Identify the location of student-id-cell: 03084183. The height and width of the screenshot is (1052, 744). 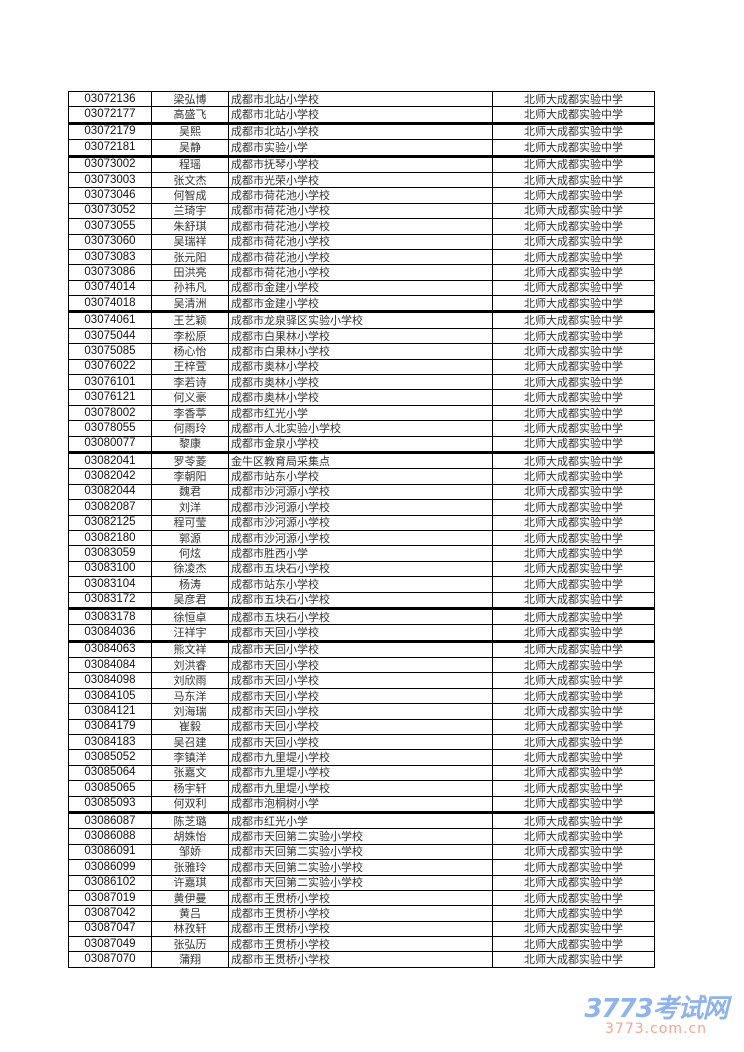
(110, 742).